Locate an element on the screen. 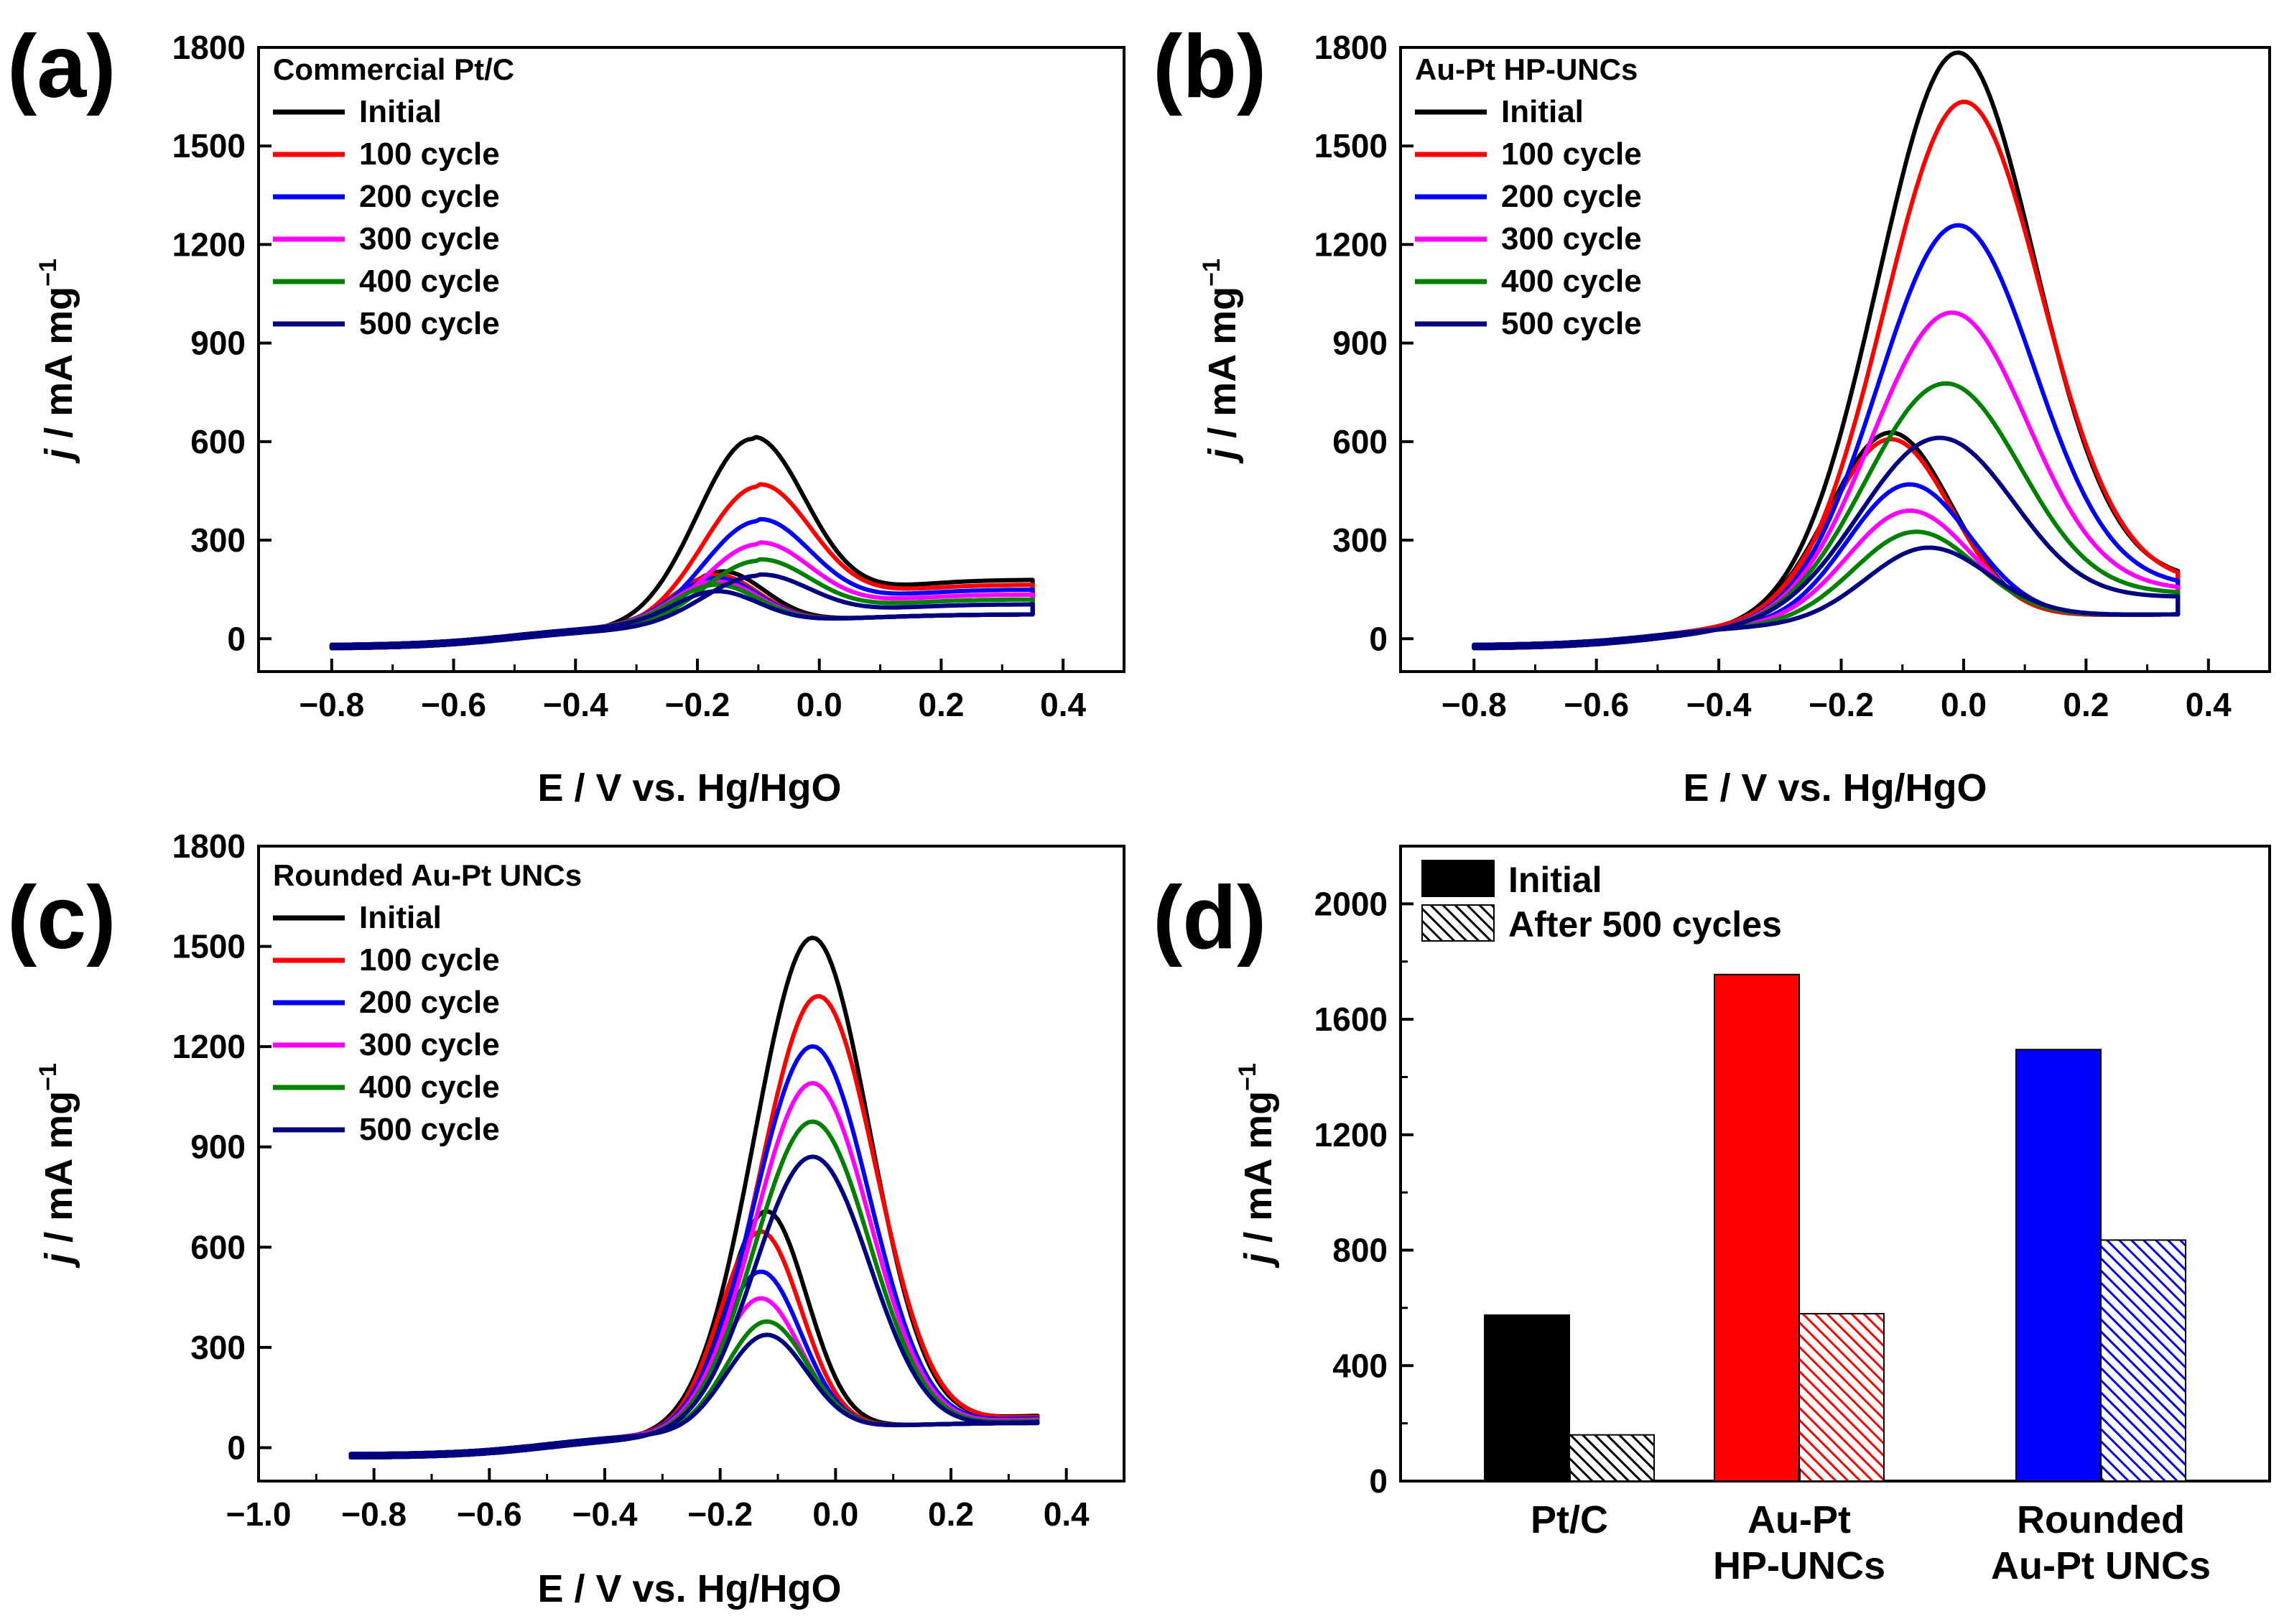  legend-title: Commercial Pt/C is located at coordinates (393, 69).